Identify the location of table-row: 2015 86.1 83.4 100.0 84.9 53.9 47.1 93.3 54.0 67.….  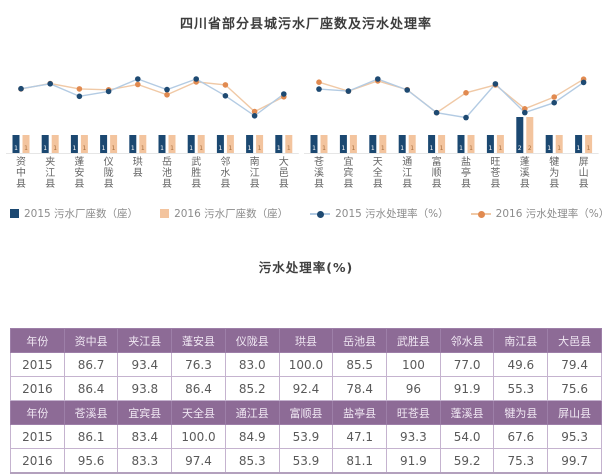
(306, 436).